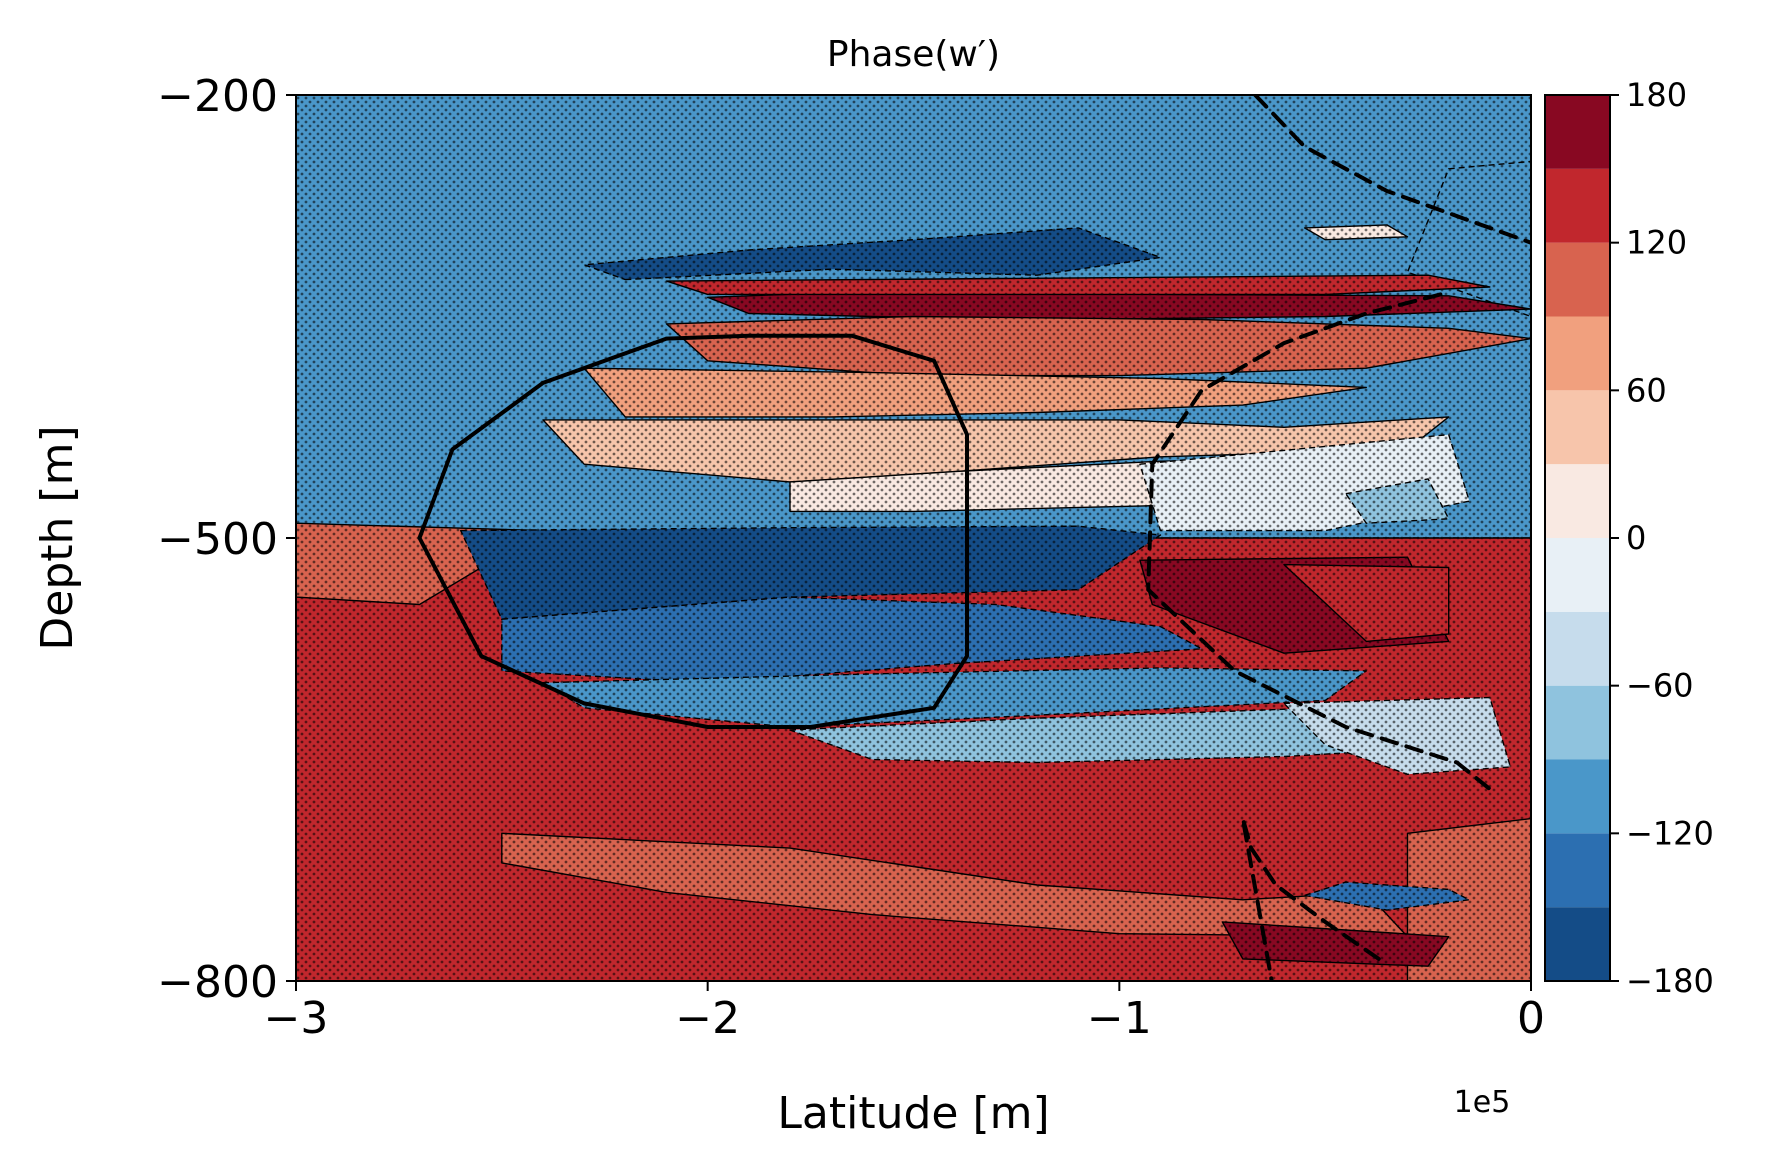 This screenshot has height=1165, width=1769. What do you see at coordinates (296, 1018) in the screenshot?
I see `x-tick-label: −3` at bounding box center [296, 1018].